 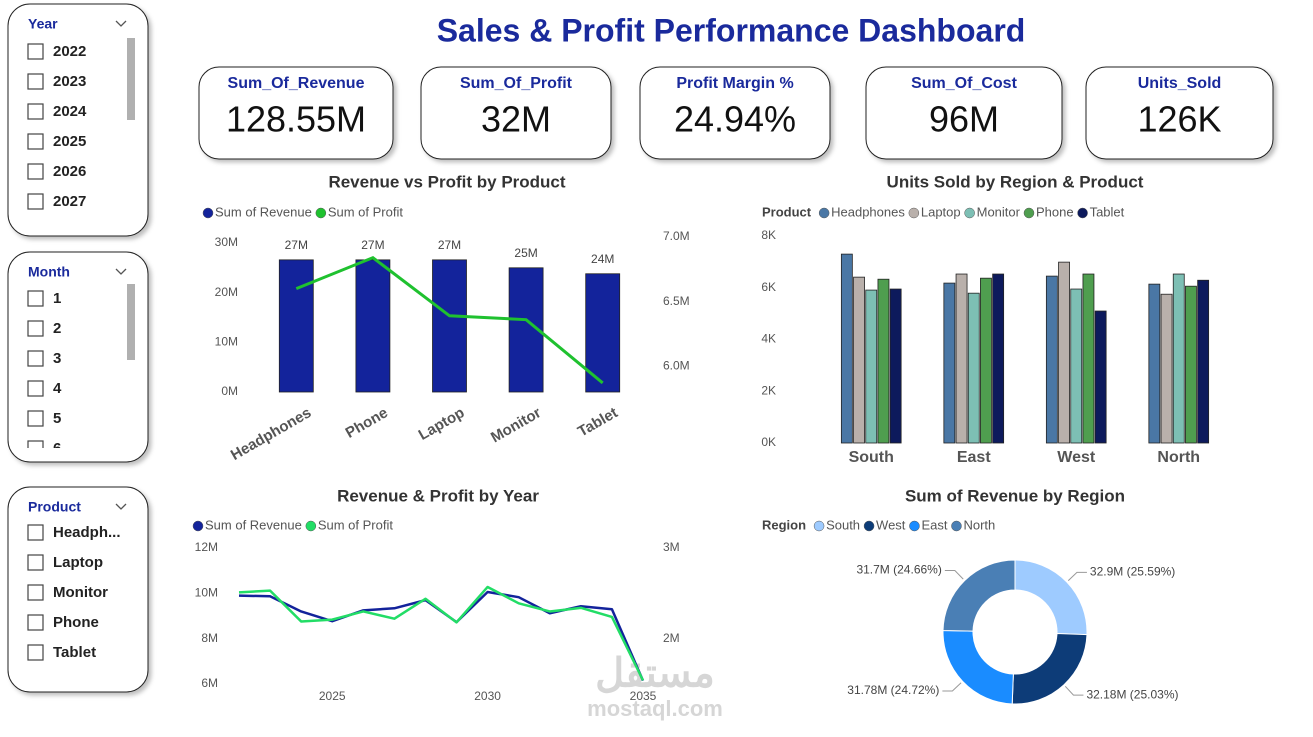 I want to click on y-tick-label: 0M, so click(x=229, y=391).